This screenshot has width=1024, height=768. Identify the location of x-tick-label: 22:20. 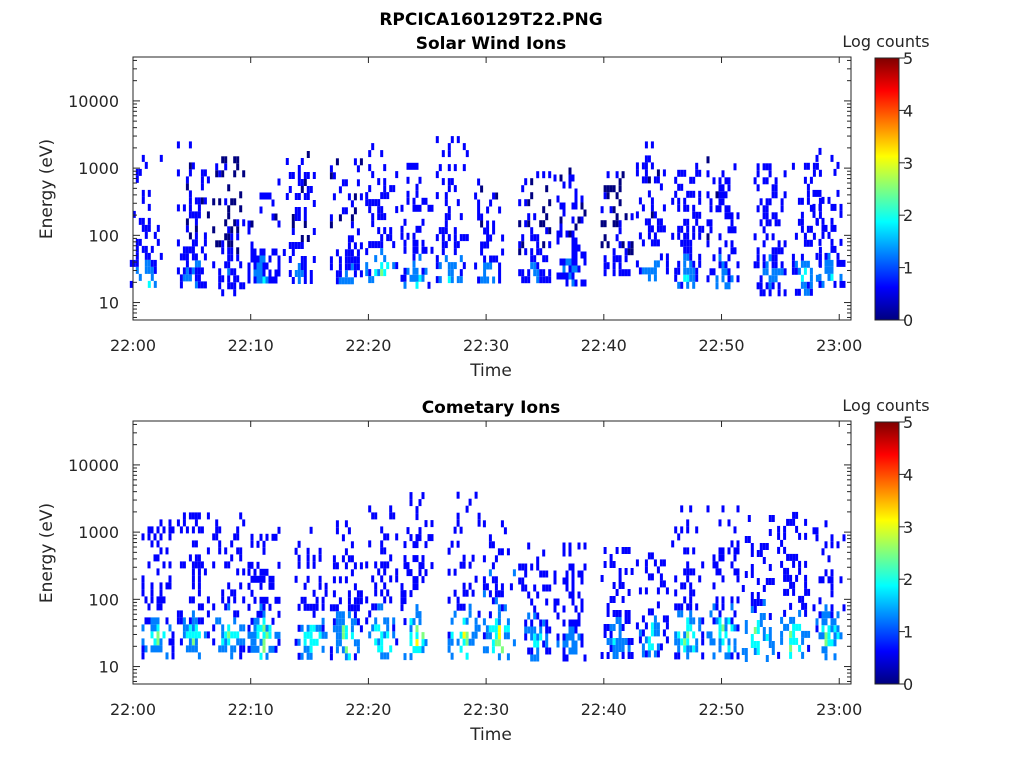
(368, 709).